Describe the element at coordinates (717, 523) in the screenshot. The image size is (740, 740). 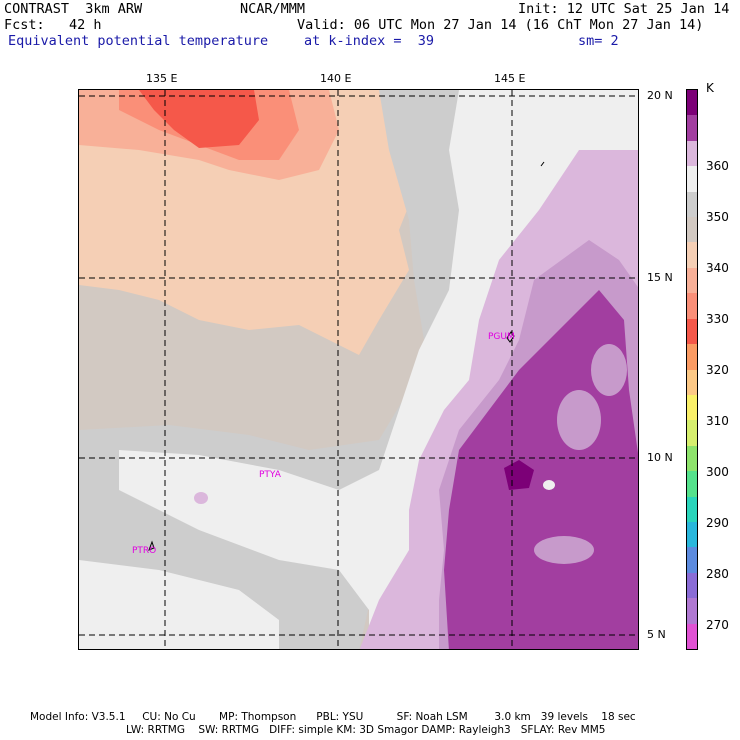
I see `colorbar-label-290: 290` at that location.